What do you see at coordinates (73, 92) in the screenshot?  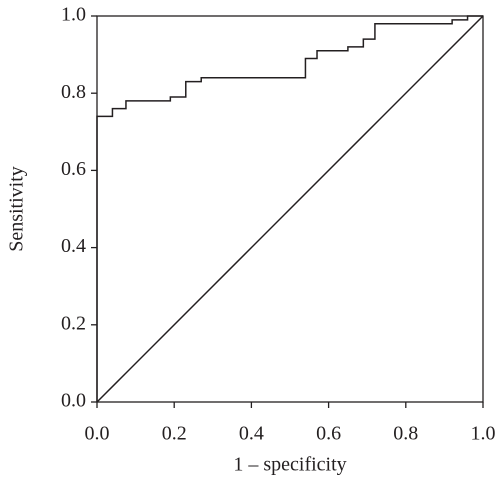 I see `y-tick-label: 0.8` at bounding box center [73, 92].